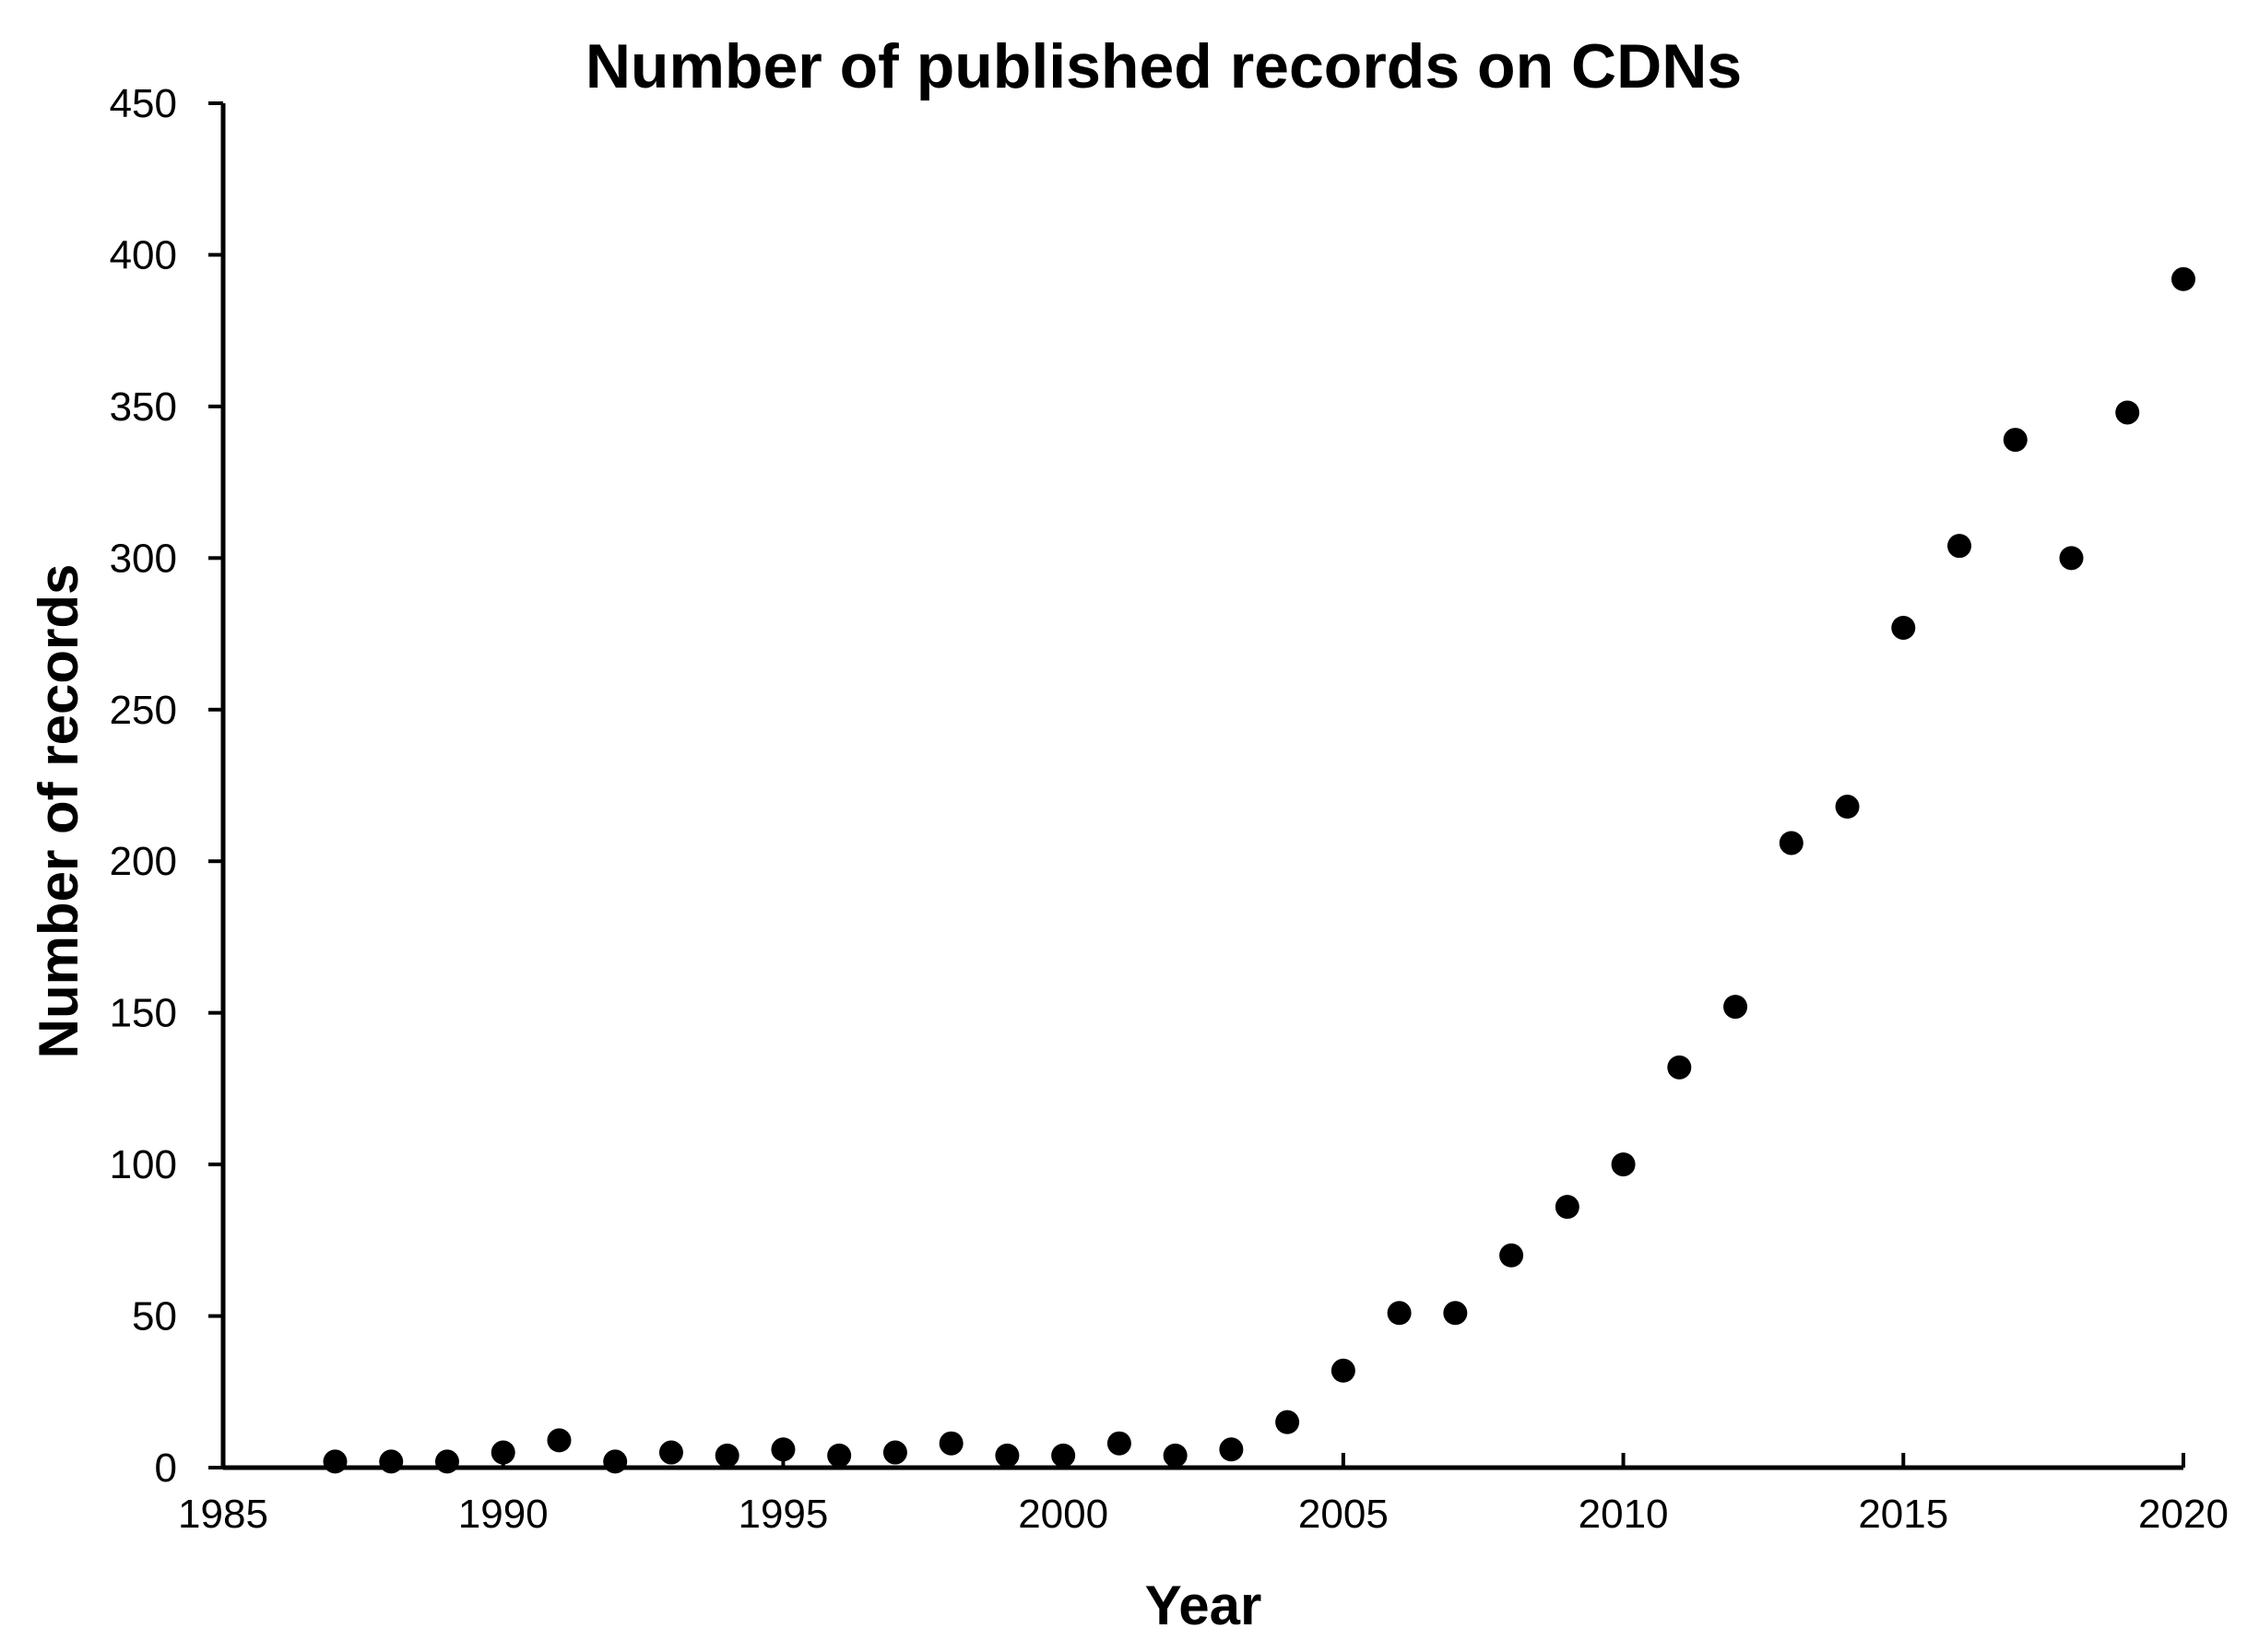 The width and height of the screenshot is (2259, 1652). I want to click on y-tick-label: 350, so click(143, 407).